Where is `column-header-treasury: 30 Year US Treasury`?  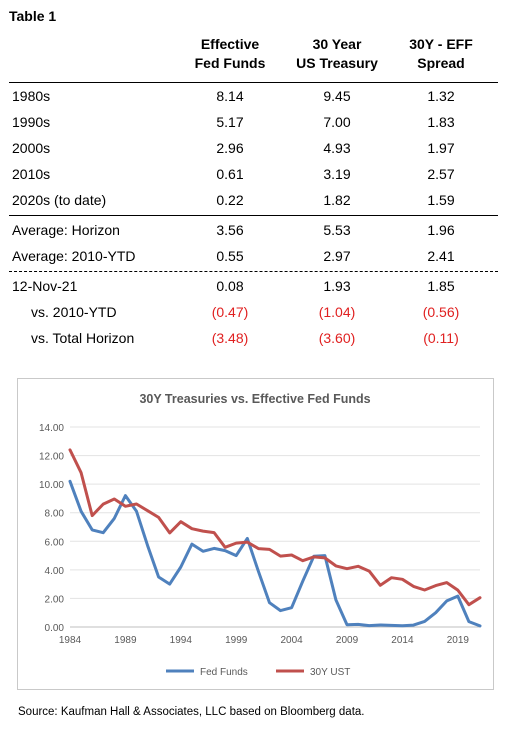
column-header-treasury: 30 Year US Treasury is located at coordinates (337, 57).